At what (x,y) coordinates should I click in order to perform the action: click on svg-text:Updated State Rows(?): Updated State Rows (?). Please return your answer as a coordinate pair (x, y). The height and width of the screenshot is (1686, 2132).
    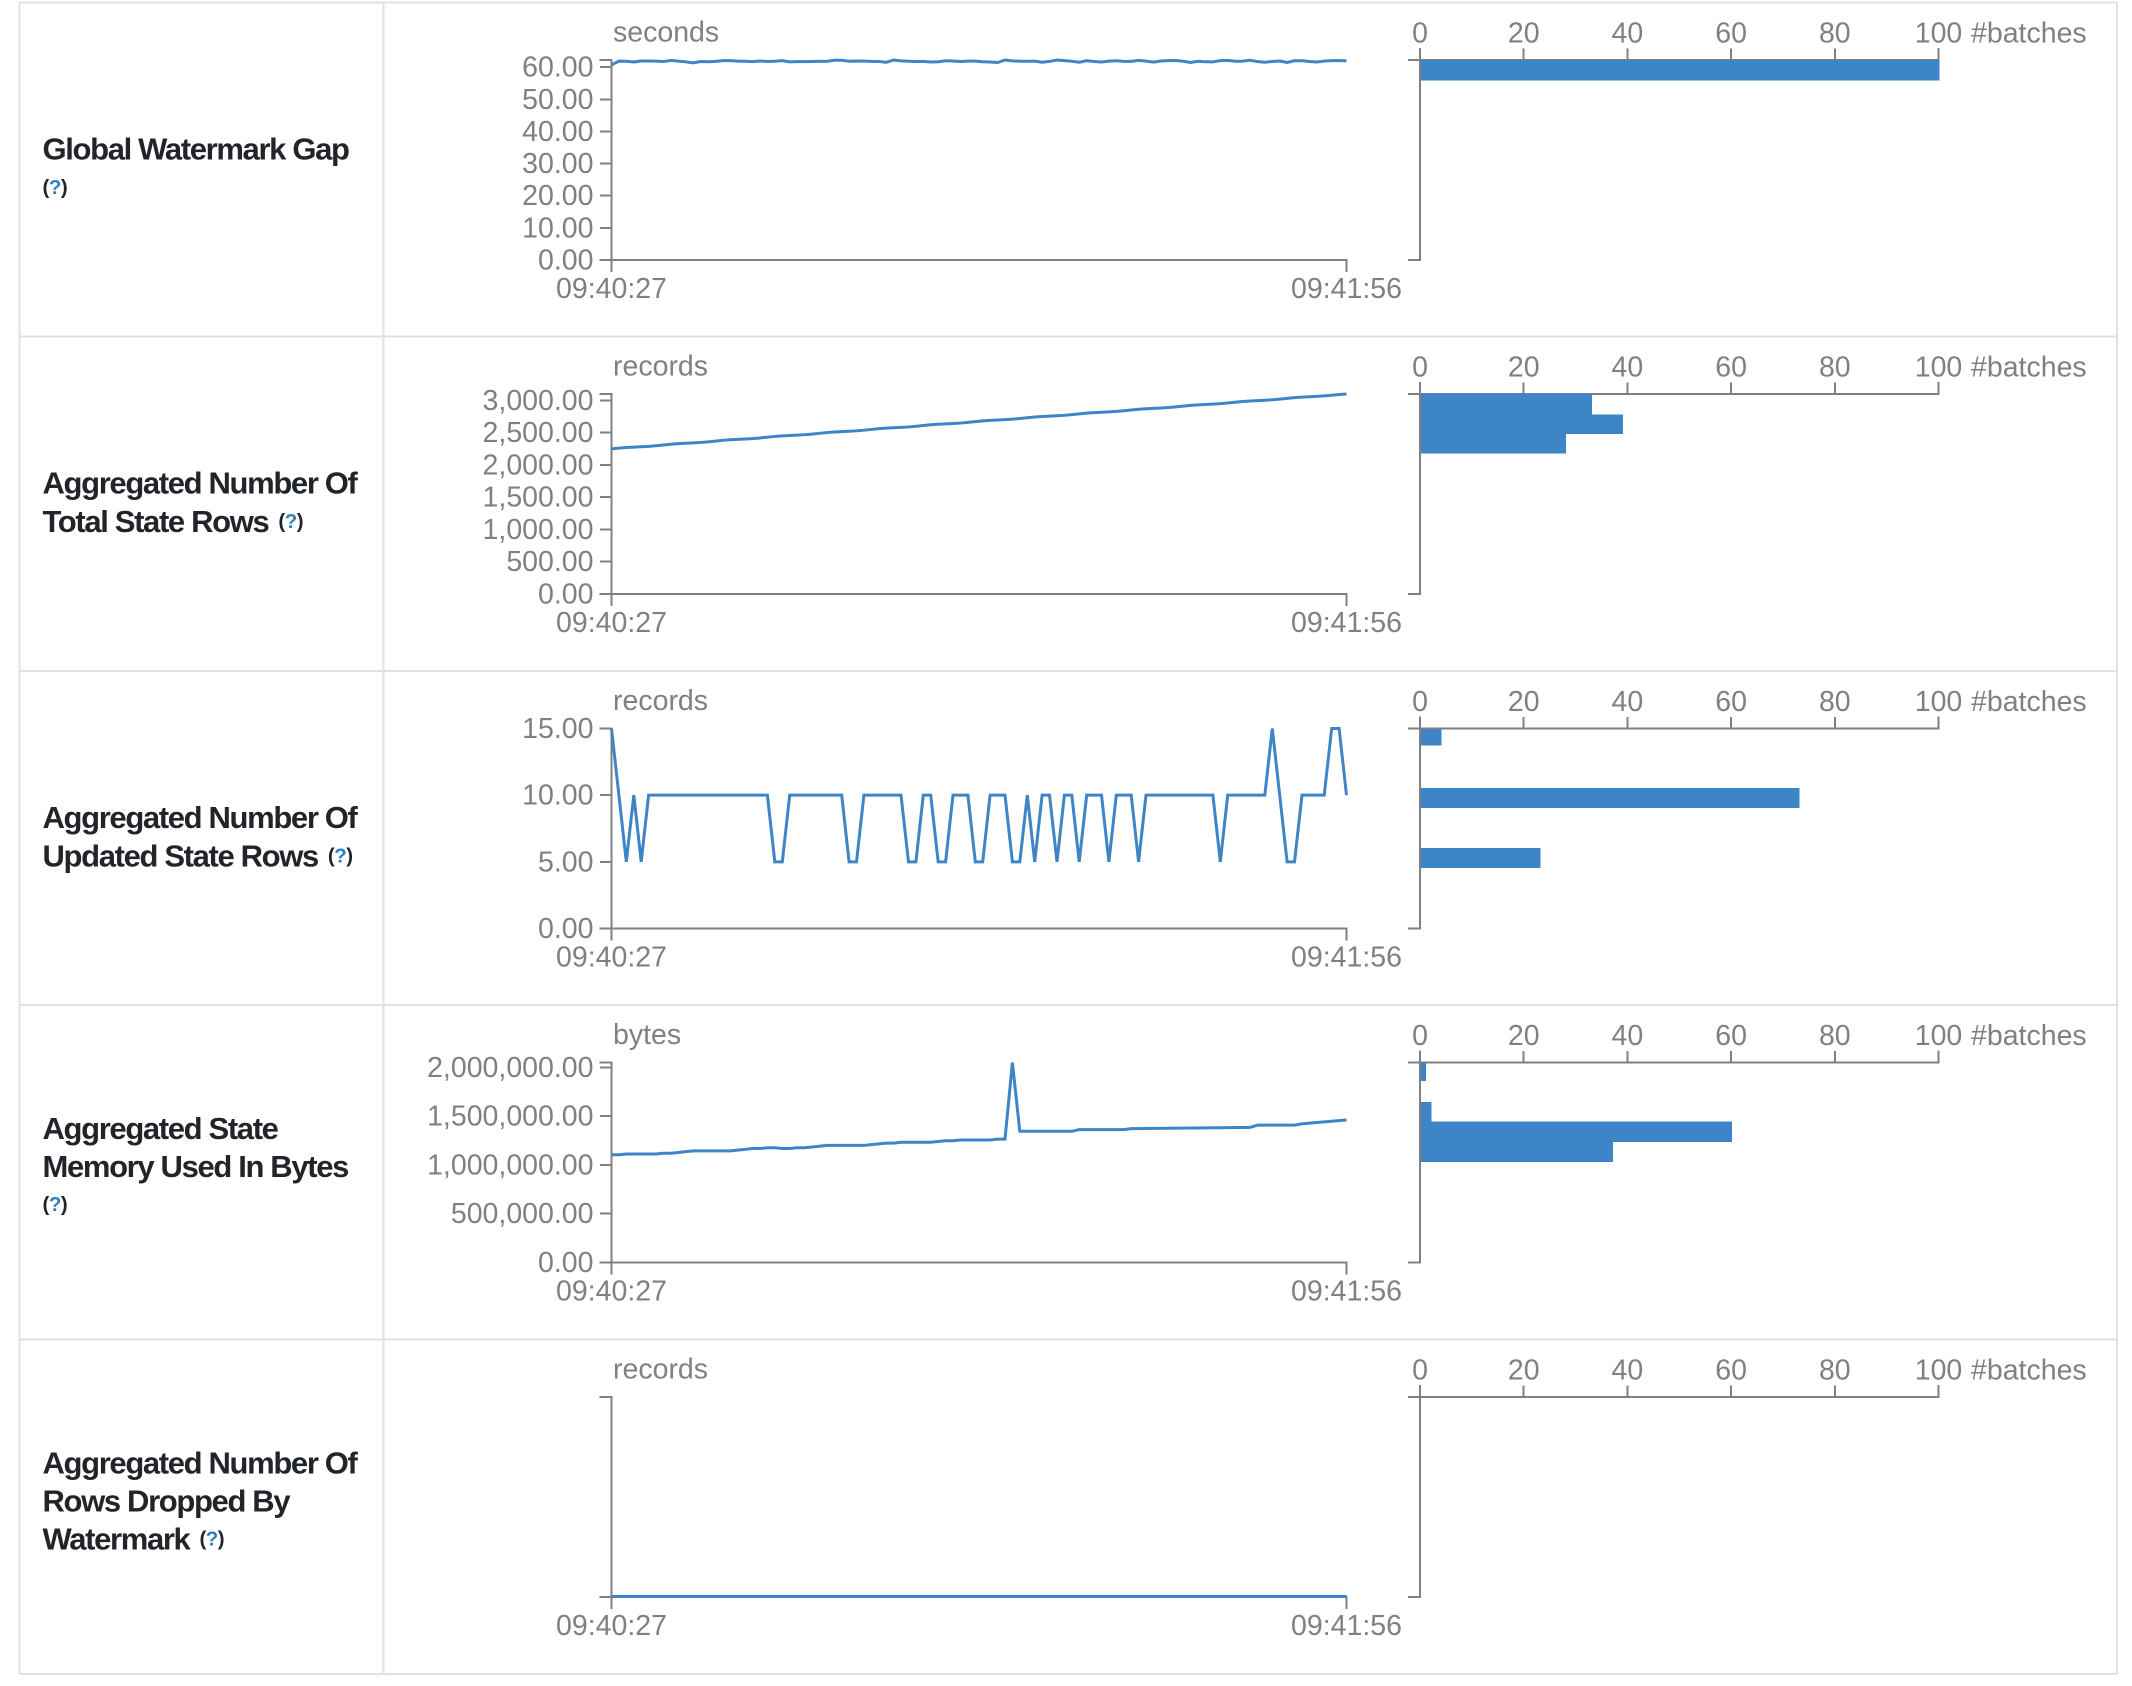
    Looking at the image, I should click on (198, 856).